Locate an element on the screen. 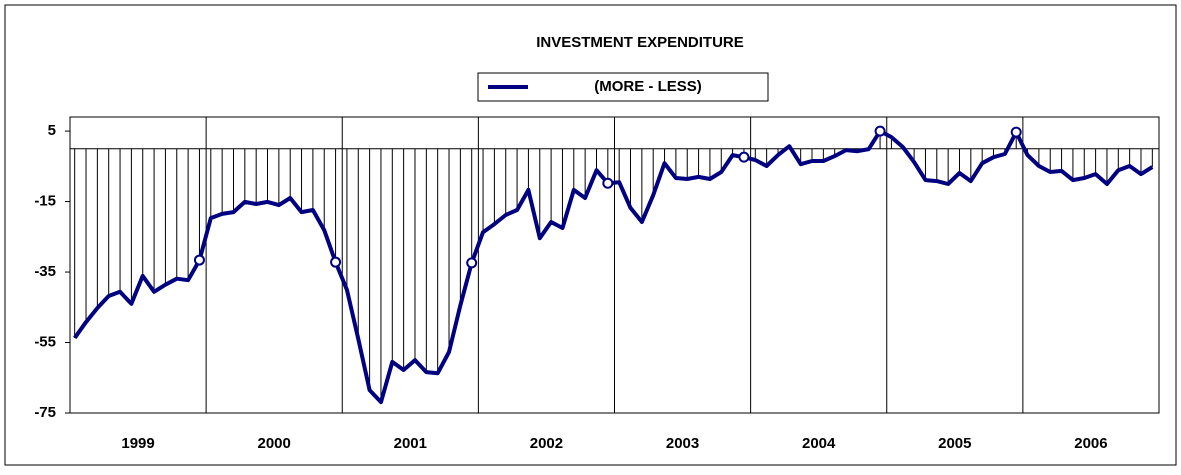 The width and height of the screenshot is (1181, 475). chart-title: INVESTMENT EXPENDITURE is located at coordinates (640, 42).